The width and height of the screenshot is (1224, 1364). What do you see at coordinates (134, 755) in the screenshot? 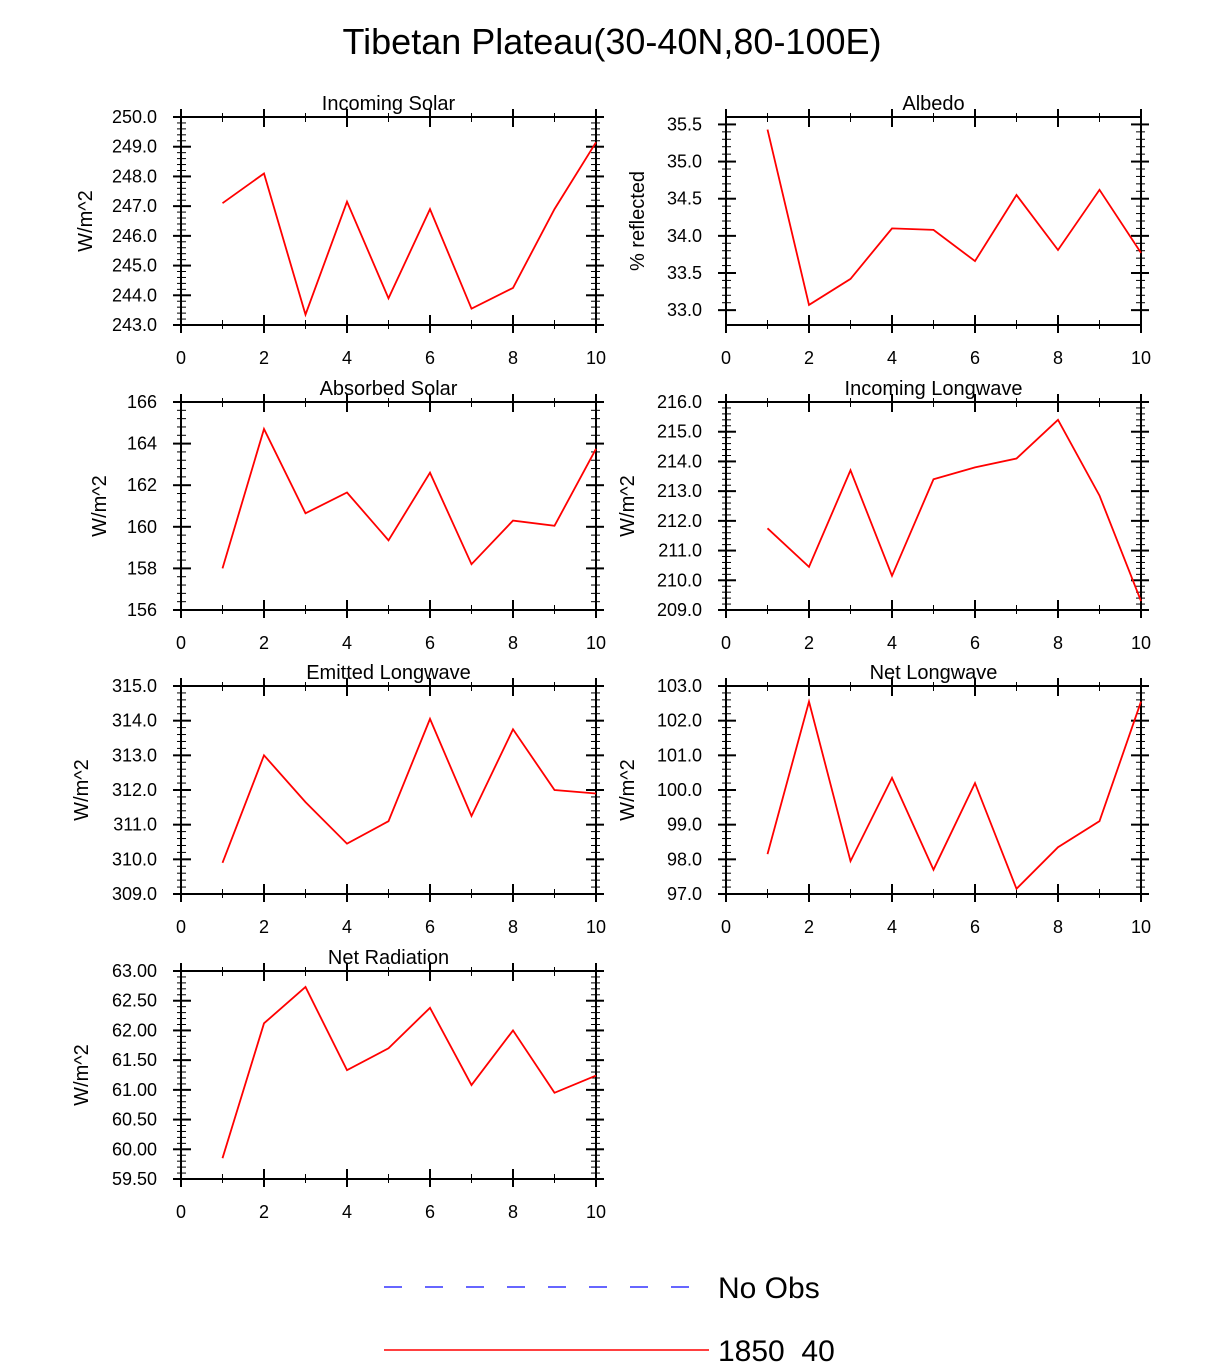
I see `y-tick-label: 313.0` at bounding box center [134, 755].